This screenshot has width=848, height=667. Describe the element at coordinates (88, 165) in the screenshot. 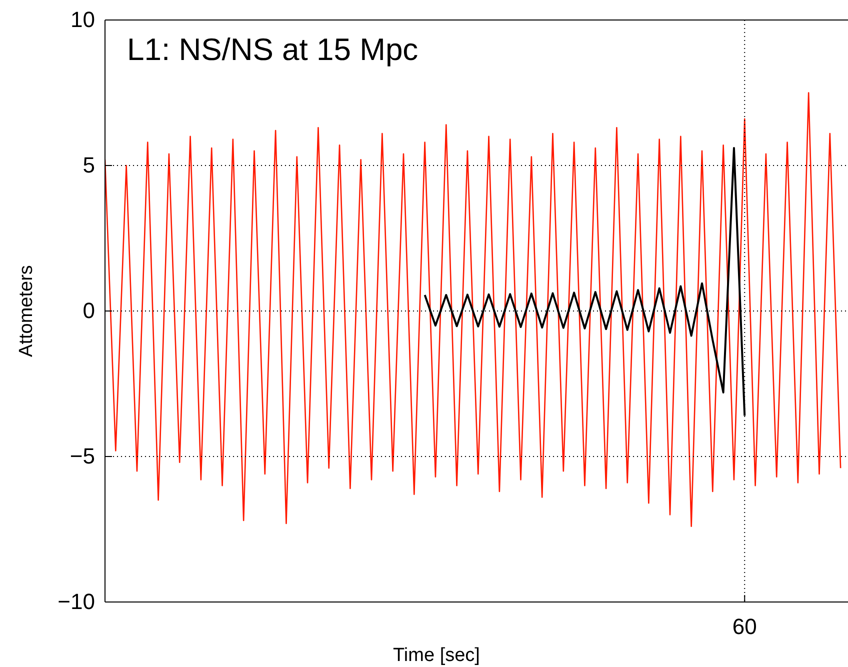

I see `y-tick-label: 5` at that location.